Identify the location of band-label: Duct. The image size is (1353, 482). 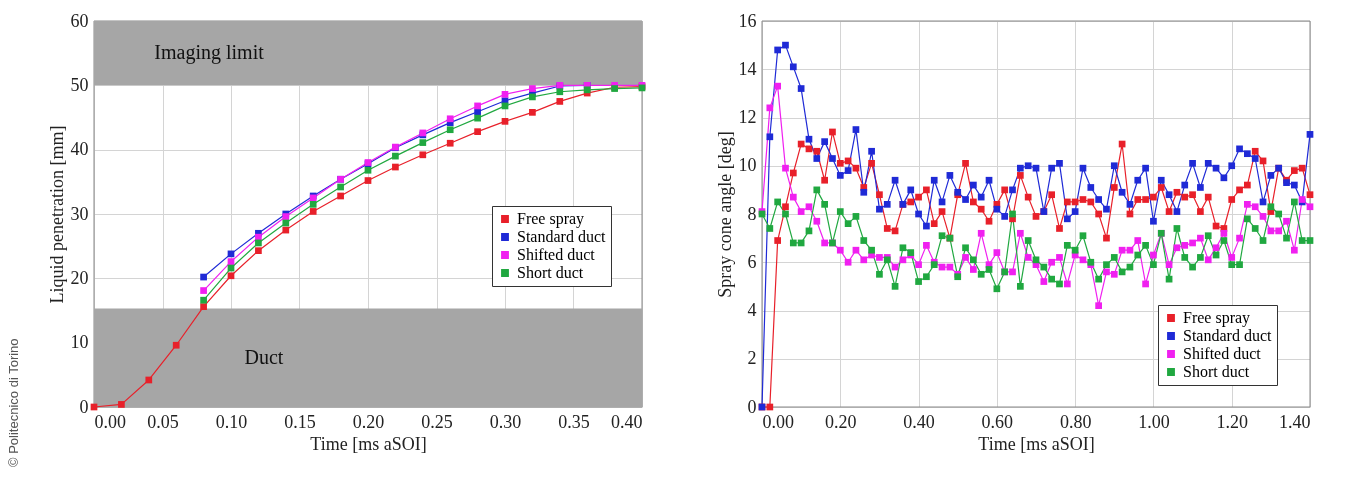
(264, 356).